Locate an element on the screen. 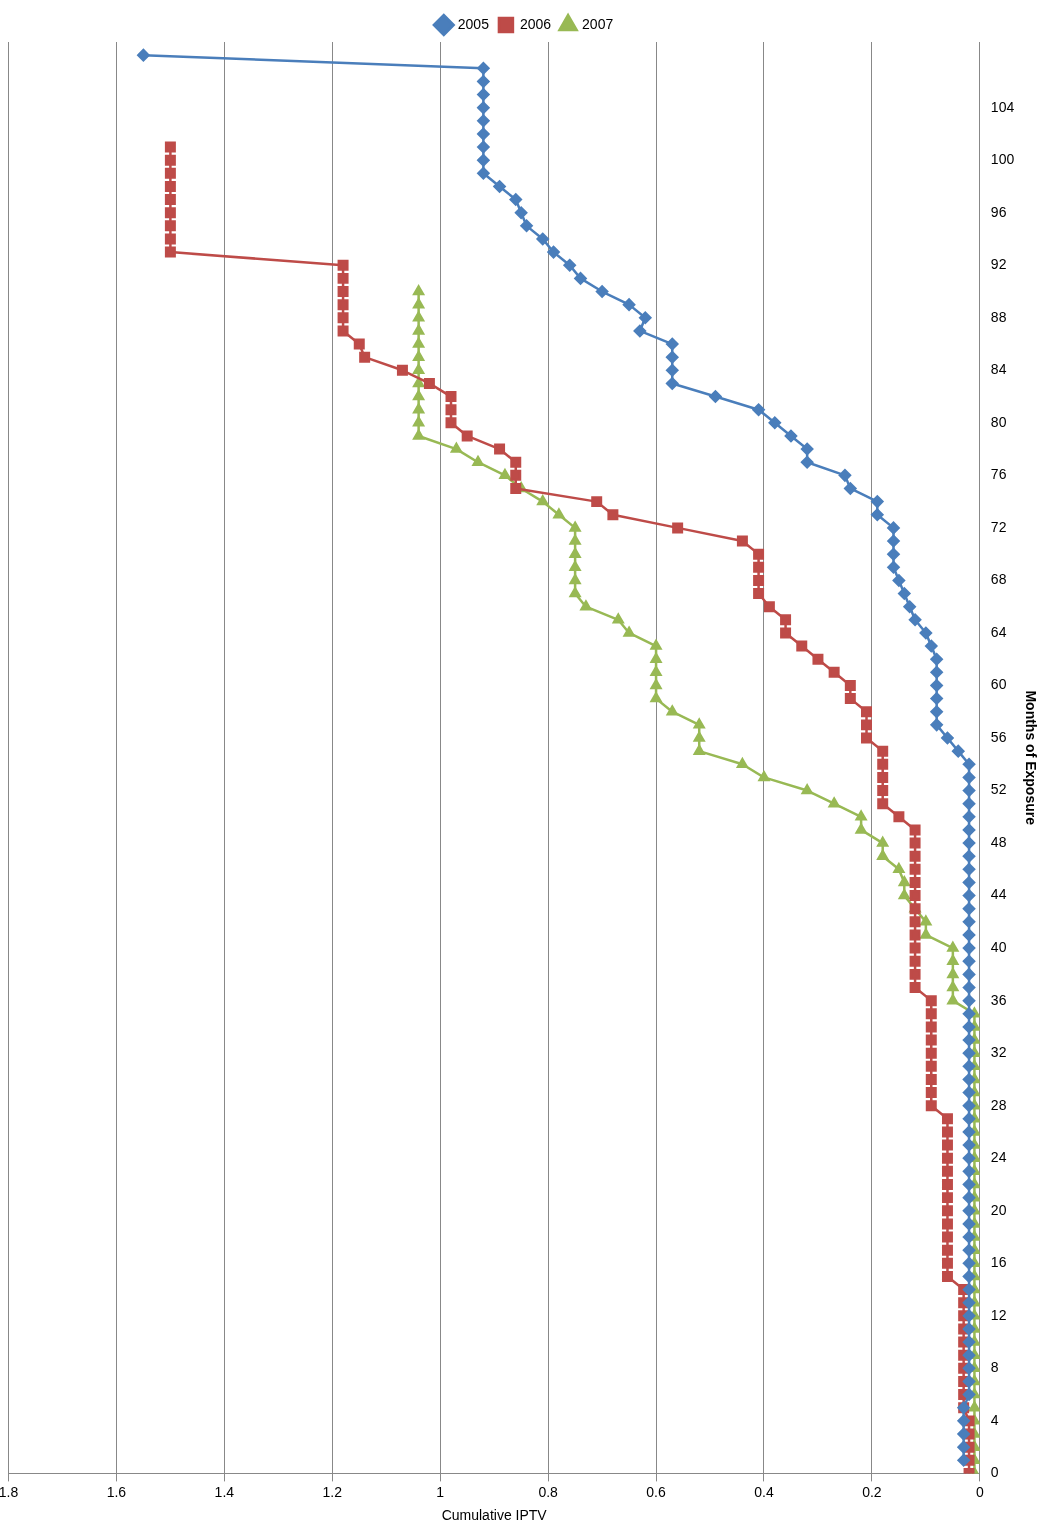  x-axis-title: Cumulative IPTV is located at coordinates (494, 1515).